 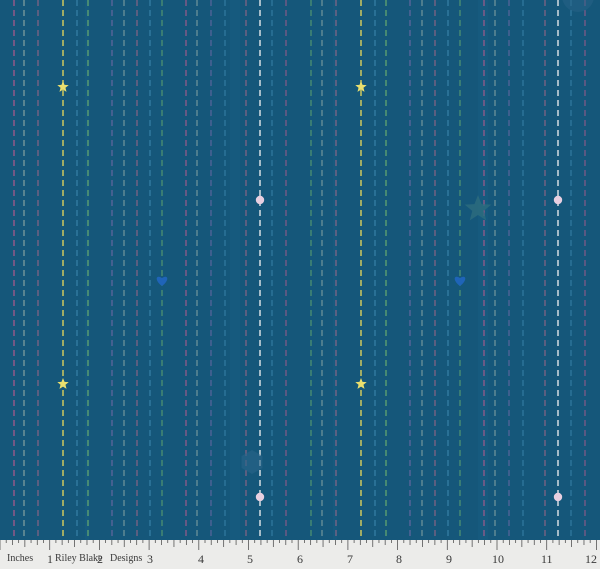 I want to click on ghost-circle-icon, so click(x=578, y=6).